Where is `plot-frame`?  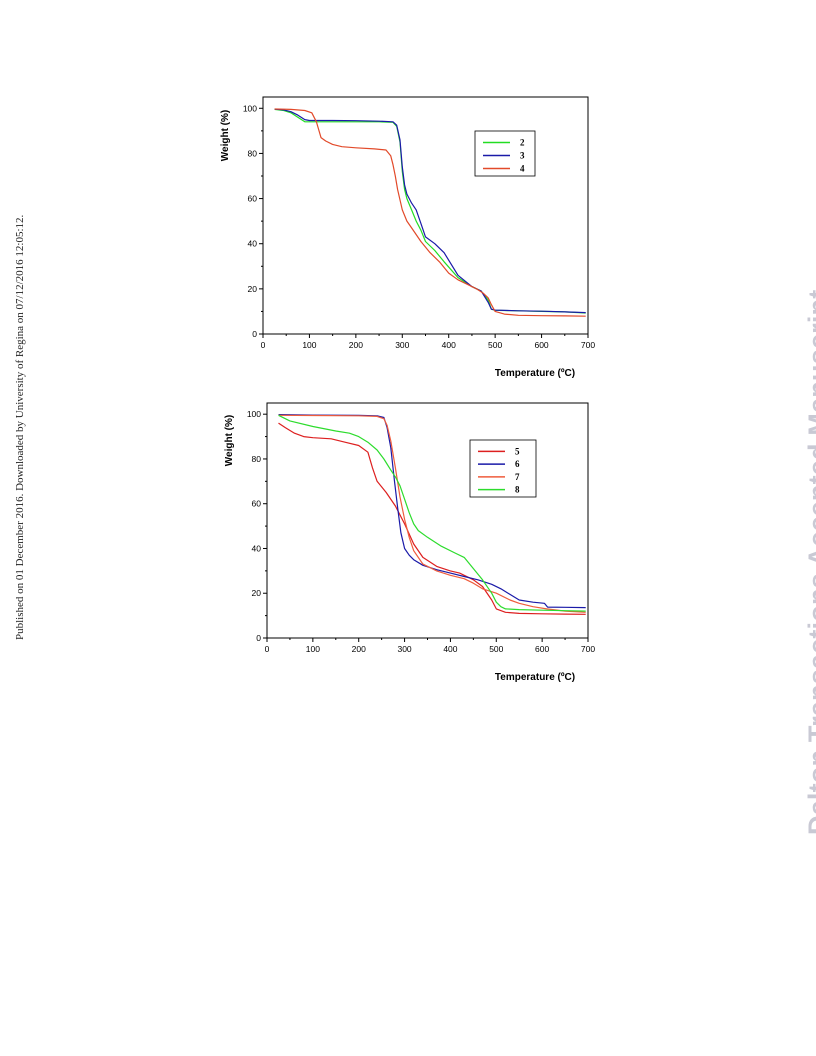 plot-frame is located at coordinates (425, 215).